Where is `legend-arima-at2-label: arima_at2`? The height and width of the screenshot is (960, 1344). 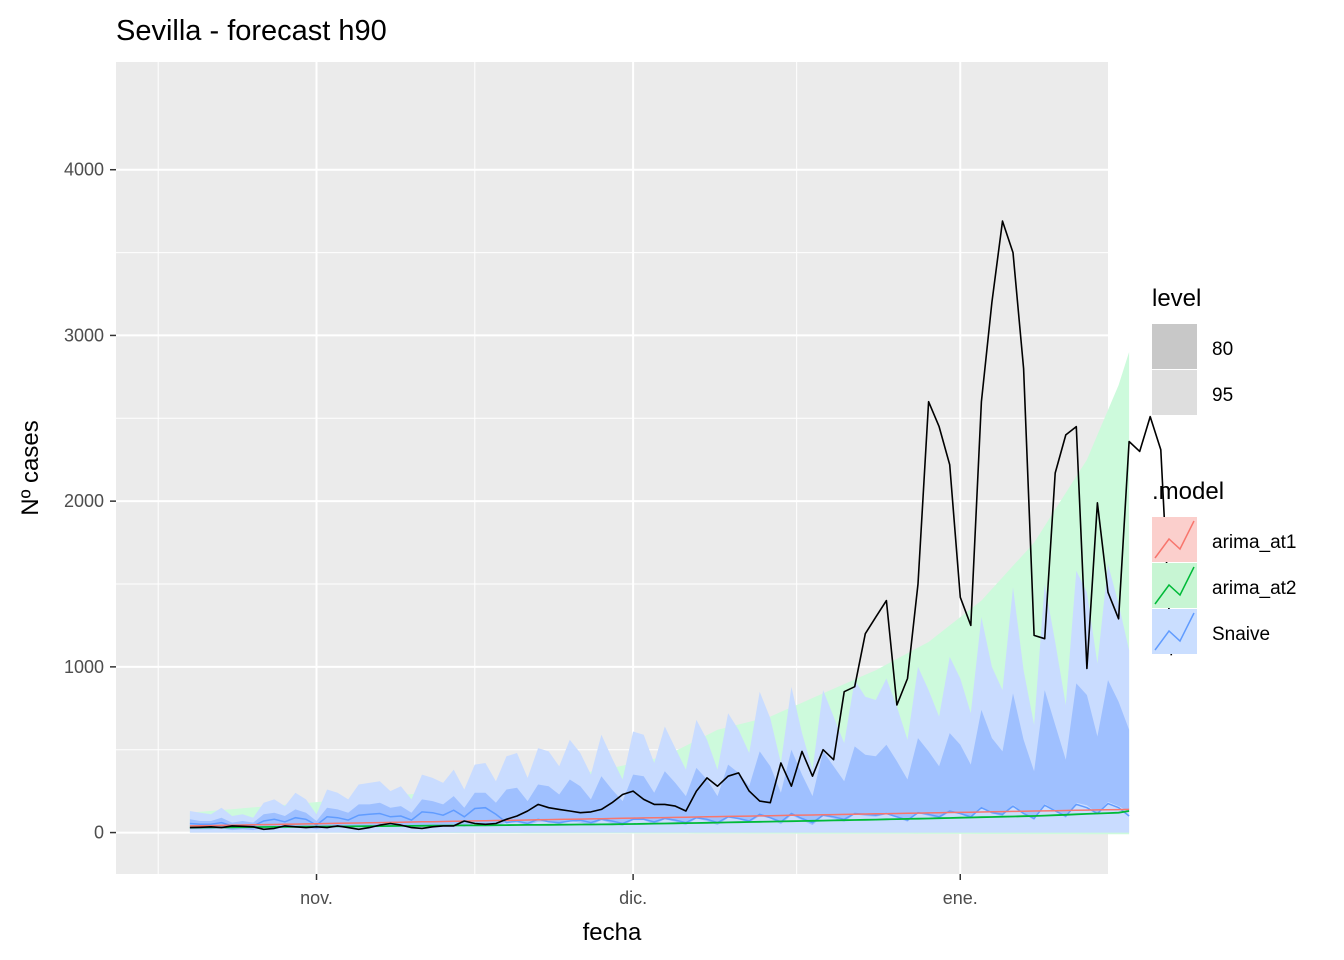 legend-arima-at2-label: arima_at2 is located at coordinates (1254, 588).